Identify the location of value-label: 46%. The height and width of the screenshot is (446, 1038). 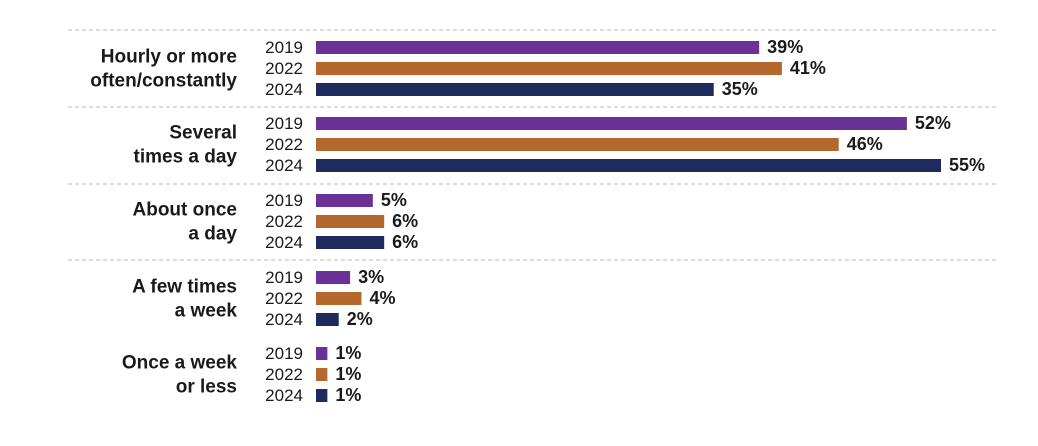
(865, 144).